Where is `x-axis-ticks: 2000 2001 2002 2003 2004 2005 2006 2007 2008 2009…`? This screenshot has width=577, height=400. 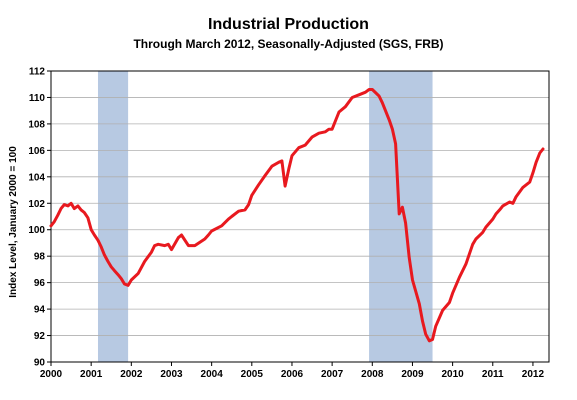 x-axis-ticks: 2000 2001 2002 2003 2004 2005 2006 2007 2008 2009… is located at coordinates (292, 371).